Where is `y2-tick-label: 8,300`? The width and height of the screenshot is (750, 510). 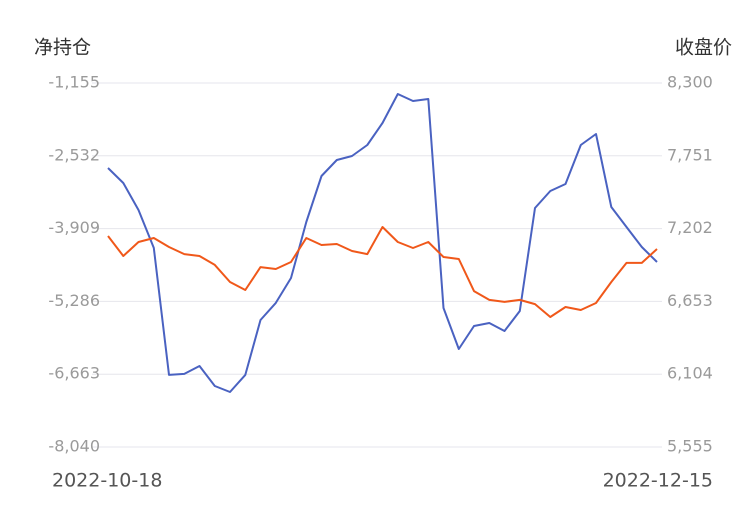 y2-tick-label: 8,300 is located at coordinates (690, 82).